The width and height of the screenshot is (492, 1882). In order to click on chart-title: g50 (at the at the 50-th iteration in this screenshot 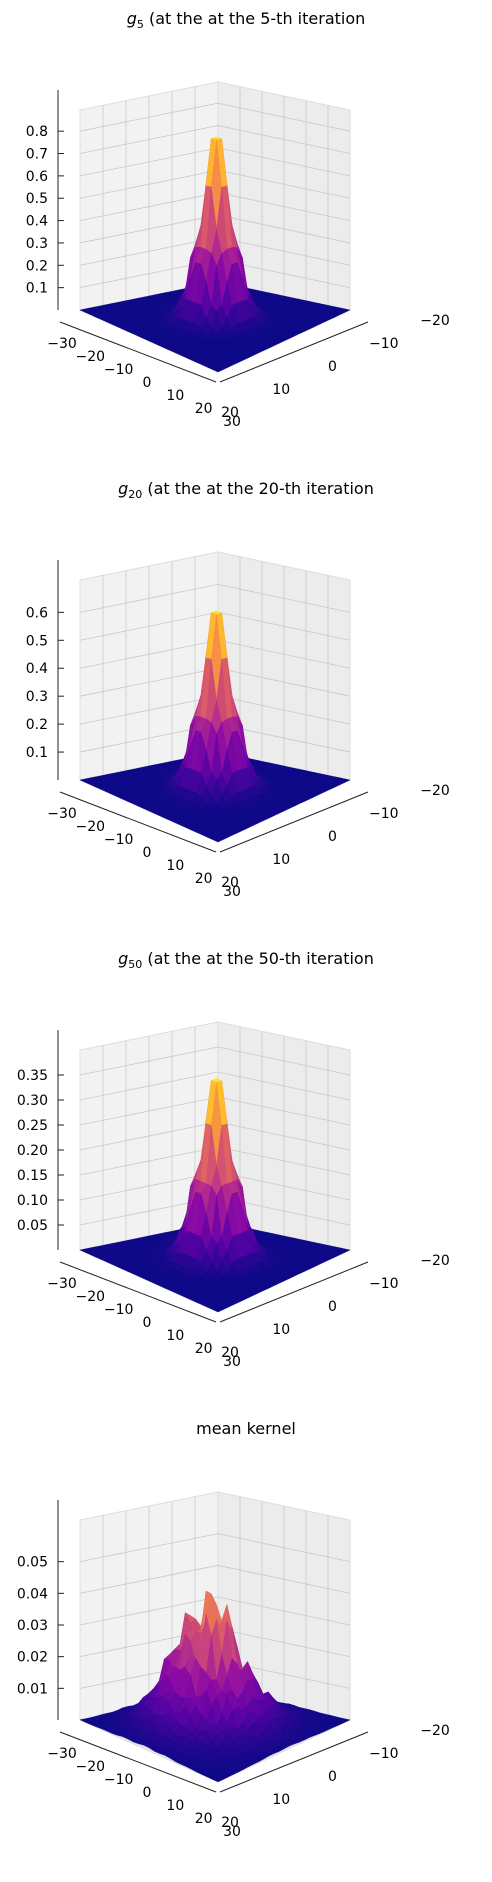, I will do `click(246, 960)`.